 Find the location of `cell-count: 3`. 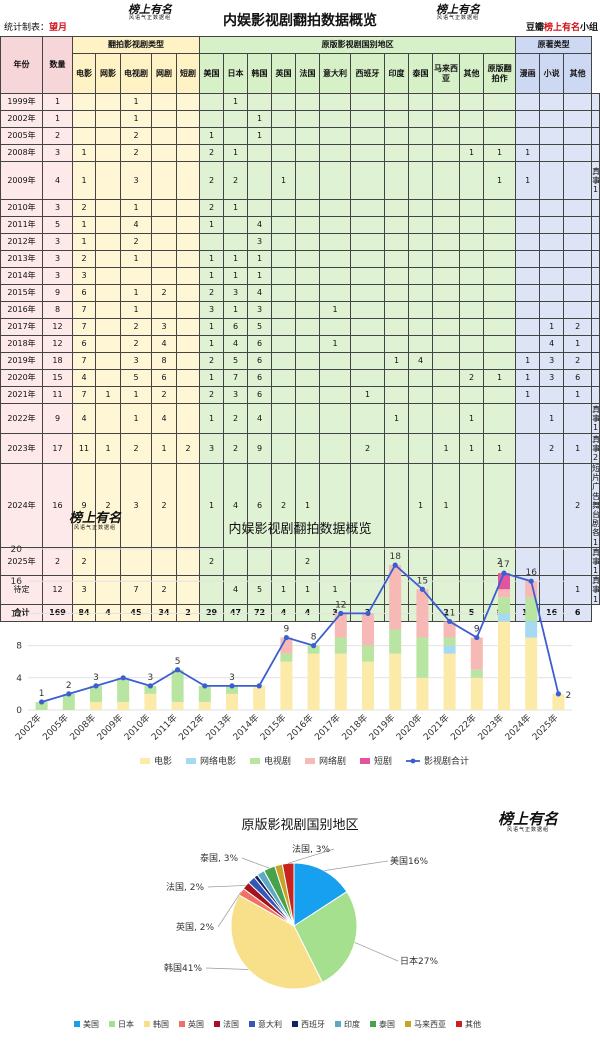

cell-count: 3 is located at coordinates (57, 276).